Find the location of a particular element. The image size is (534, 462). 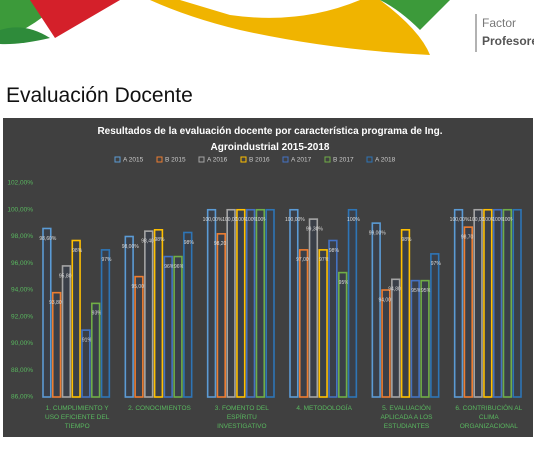

value-label: 91% is located at coordinates (87, 340).